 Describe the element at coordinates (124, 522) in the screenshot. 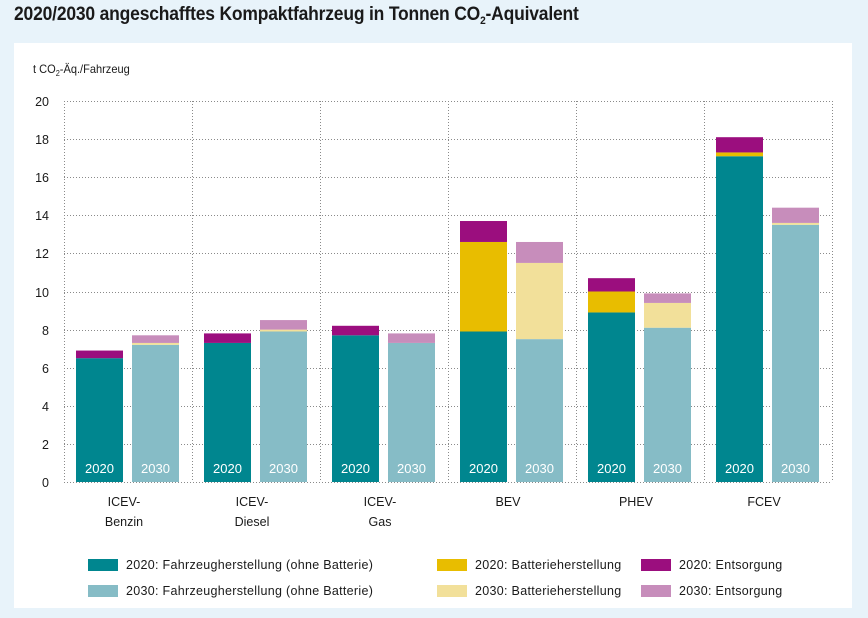

I see `x-tick-label: Benzin` at that location.